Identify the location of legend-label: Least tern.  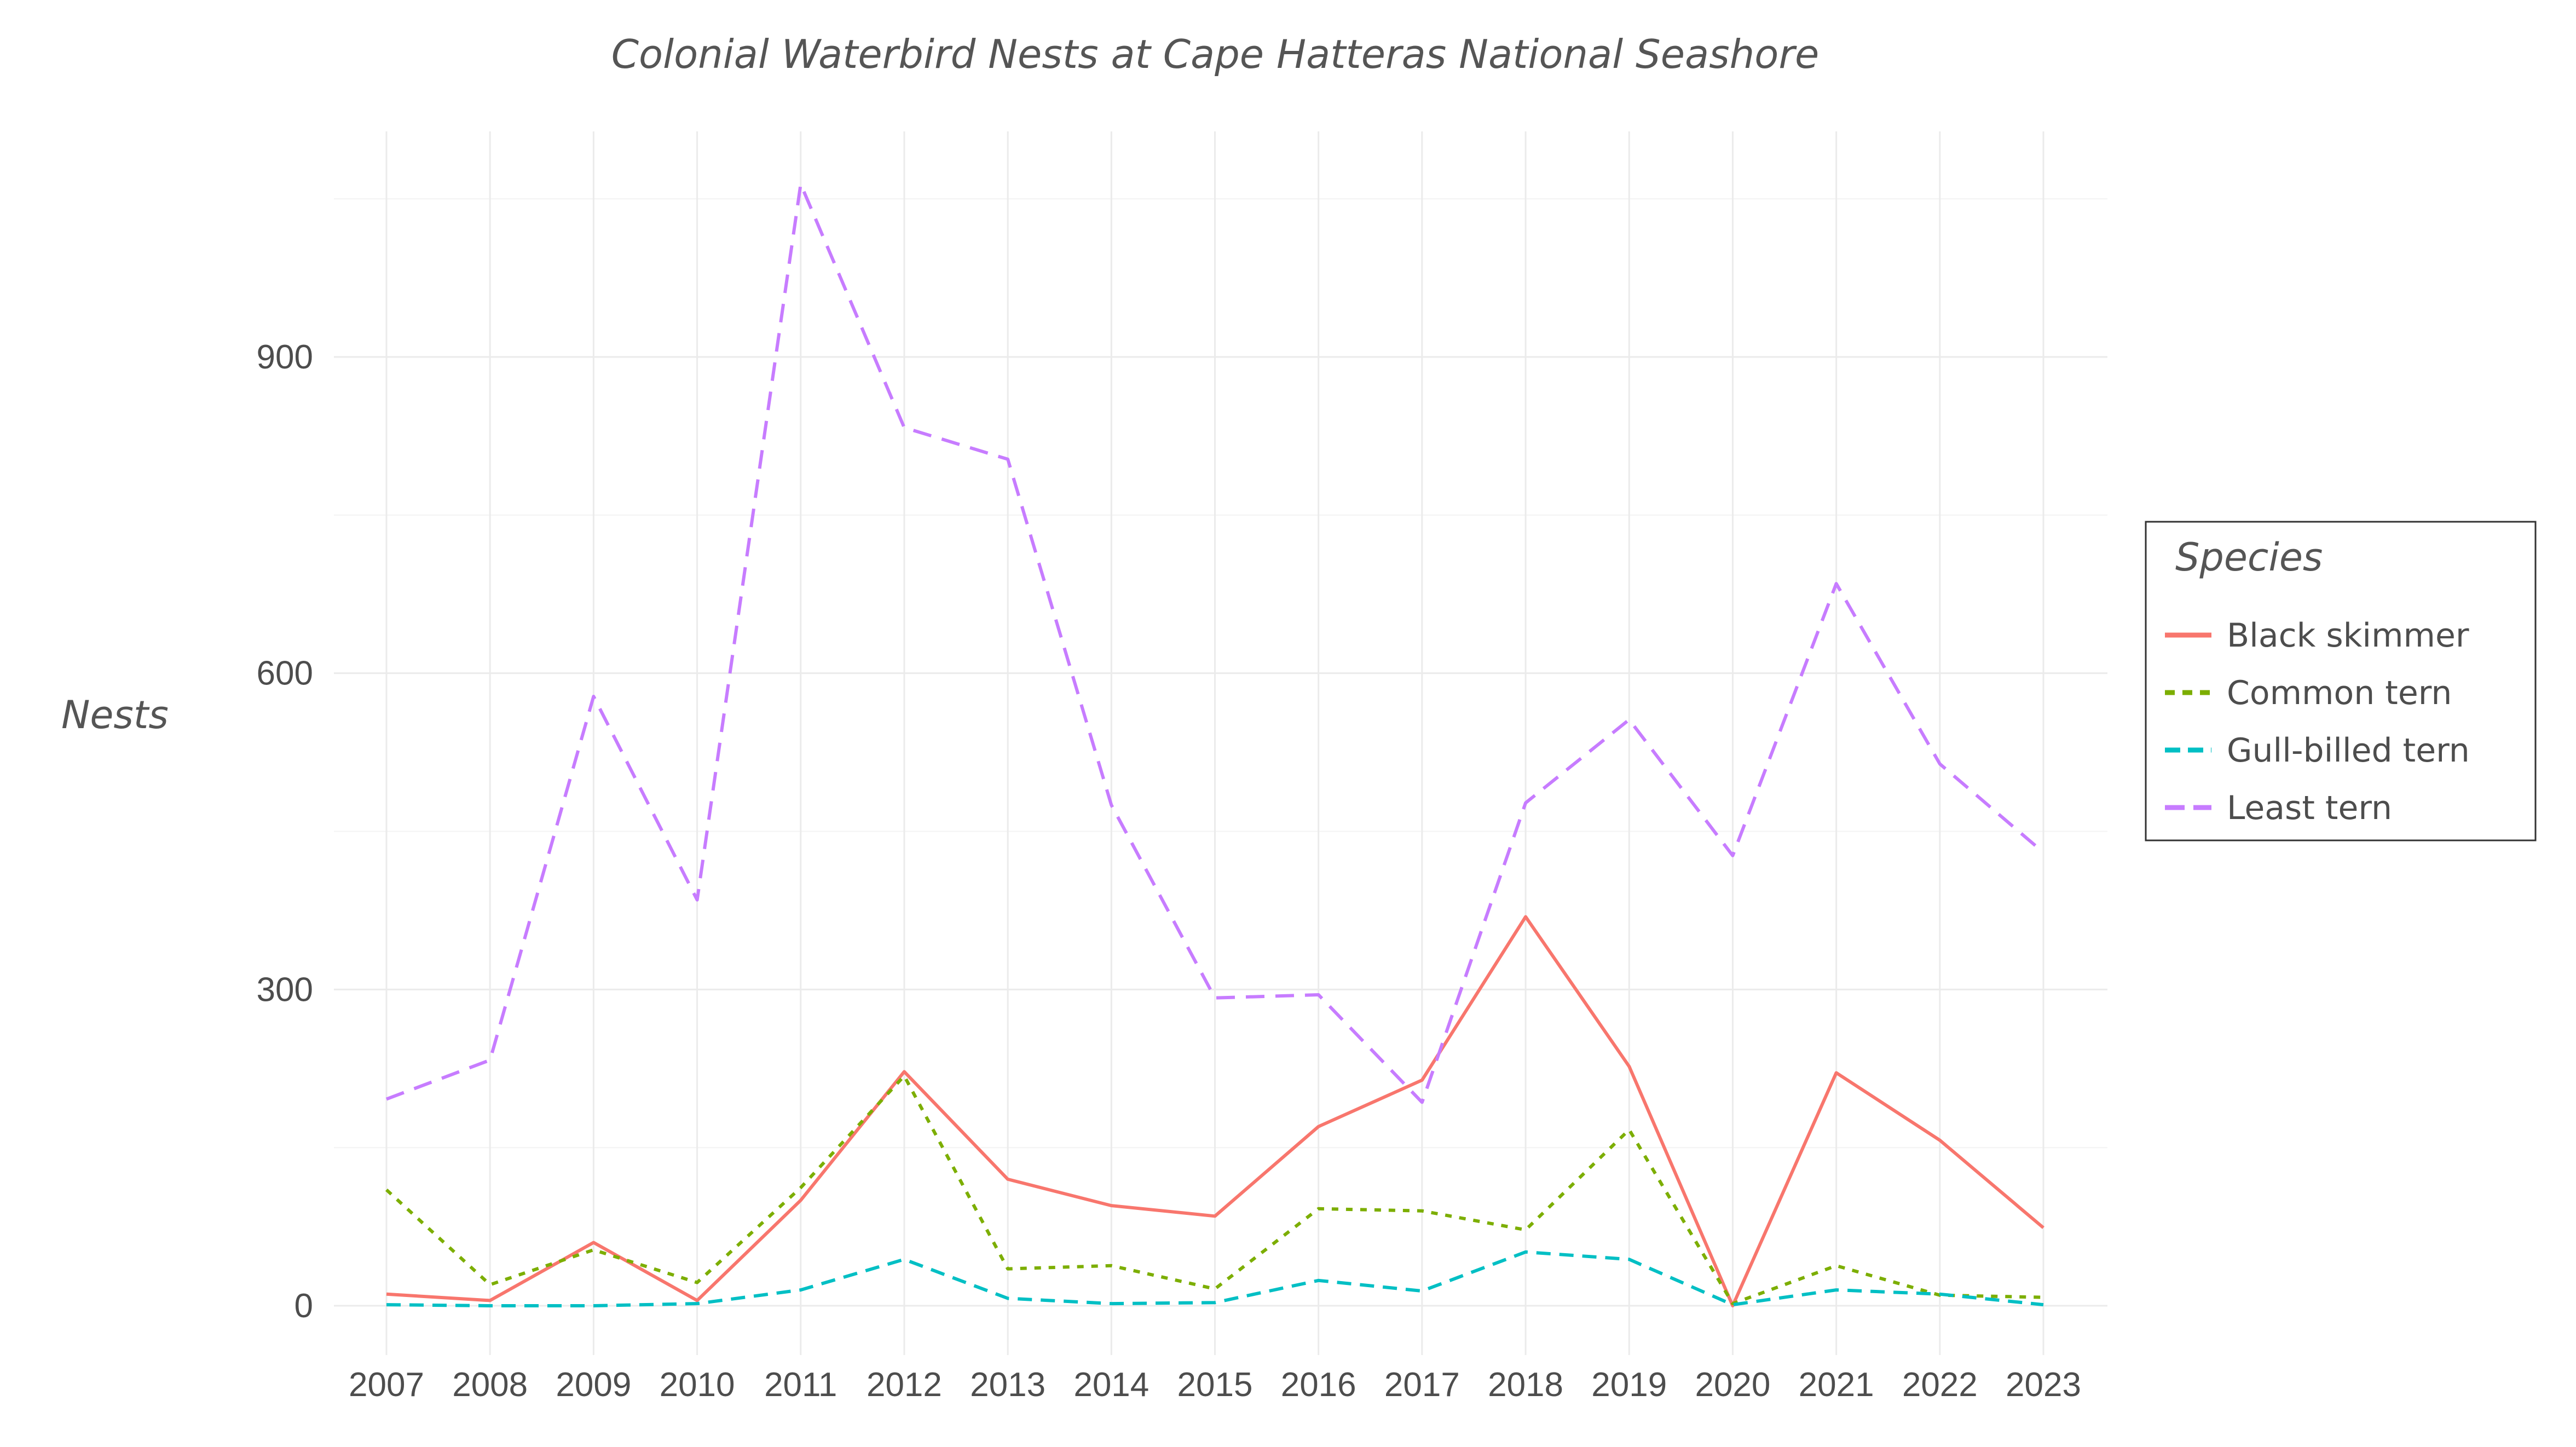
(2309, 808).